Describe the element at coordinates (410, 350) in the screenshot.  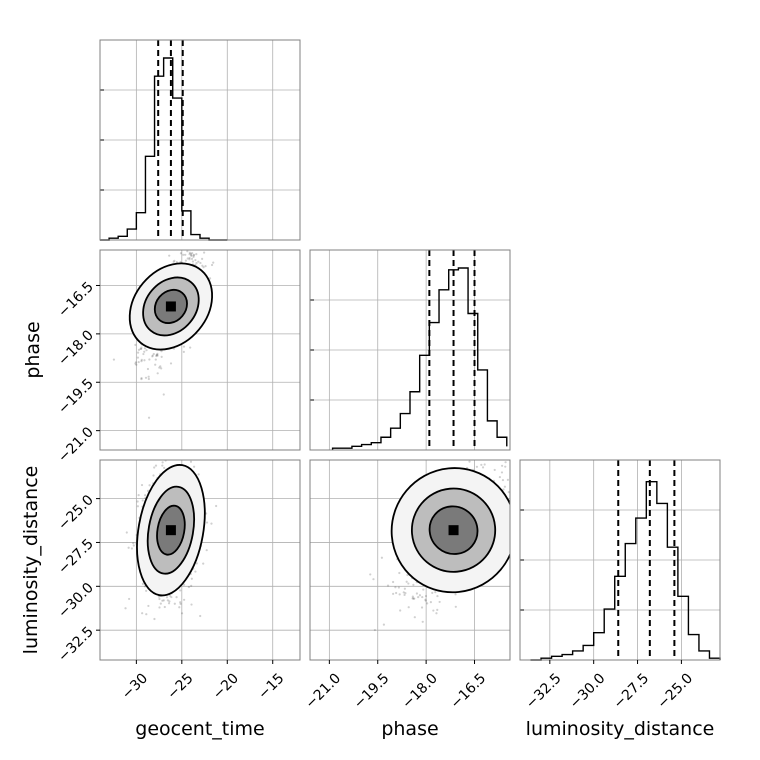
I see `hist-phase-frame` at that location.